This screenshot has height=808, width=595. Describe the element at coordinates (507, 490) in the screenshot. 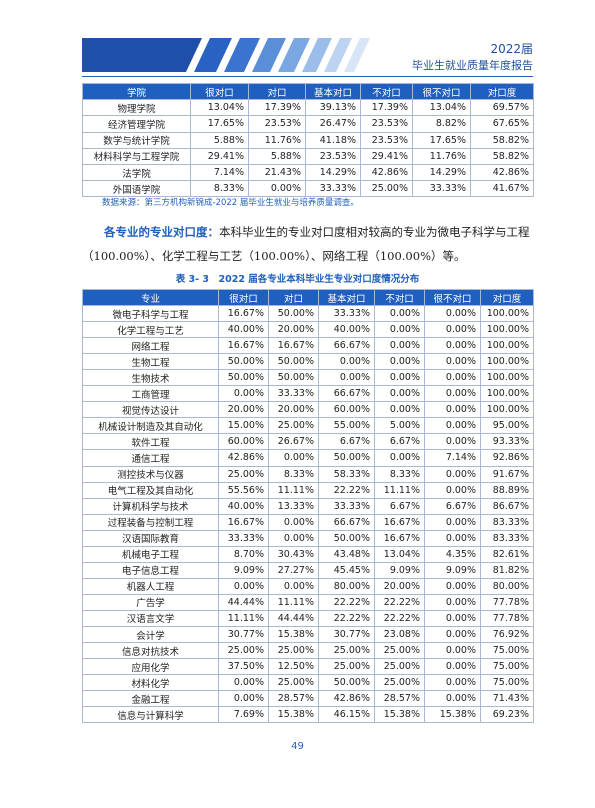

I see `value-cell: 88.89%` at that location.